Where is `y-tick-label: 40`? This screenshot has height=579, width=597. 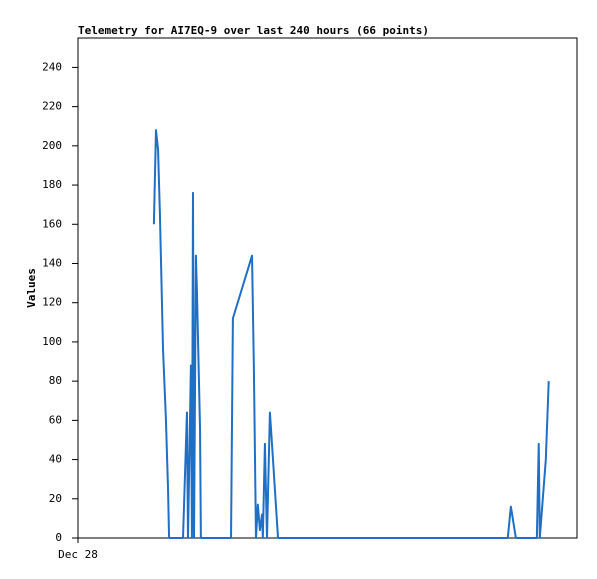 y-tick-label: 40 is located at coordinates (55, 459).